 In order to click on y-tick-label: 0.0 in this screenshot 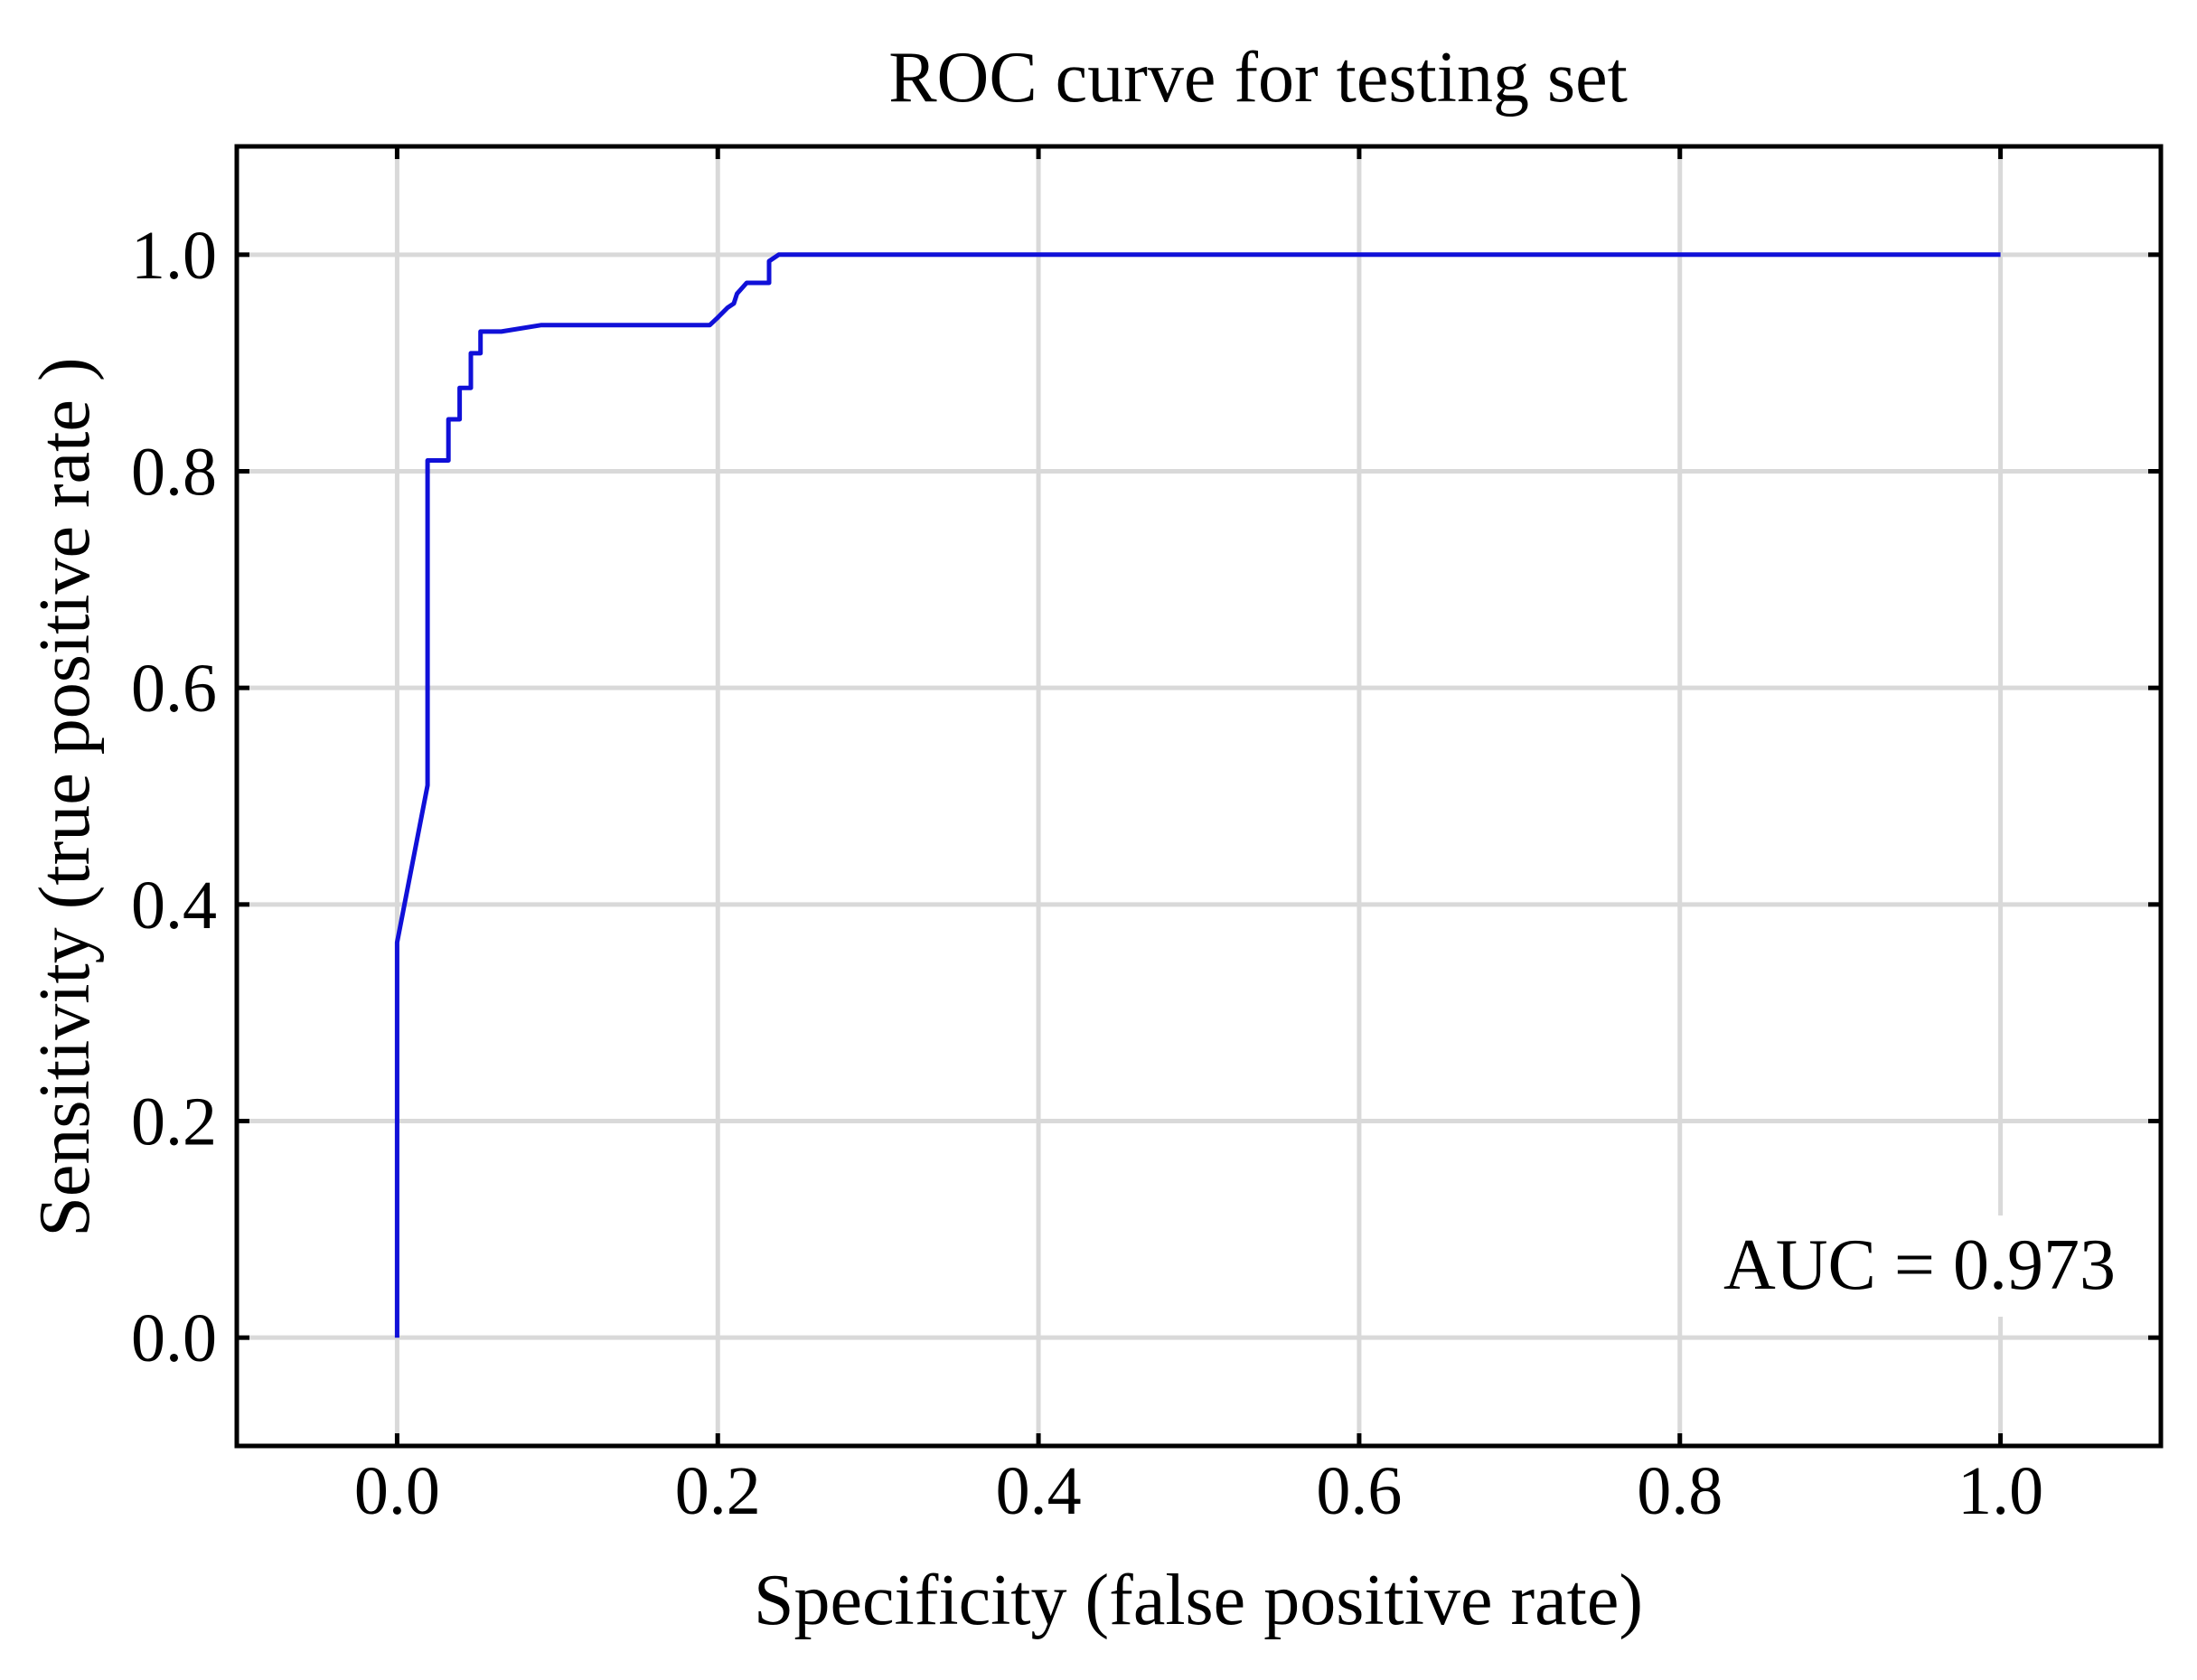, I will do `click(174, 1338)`.